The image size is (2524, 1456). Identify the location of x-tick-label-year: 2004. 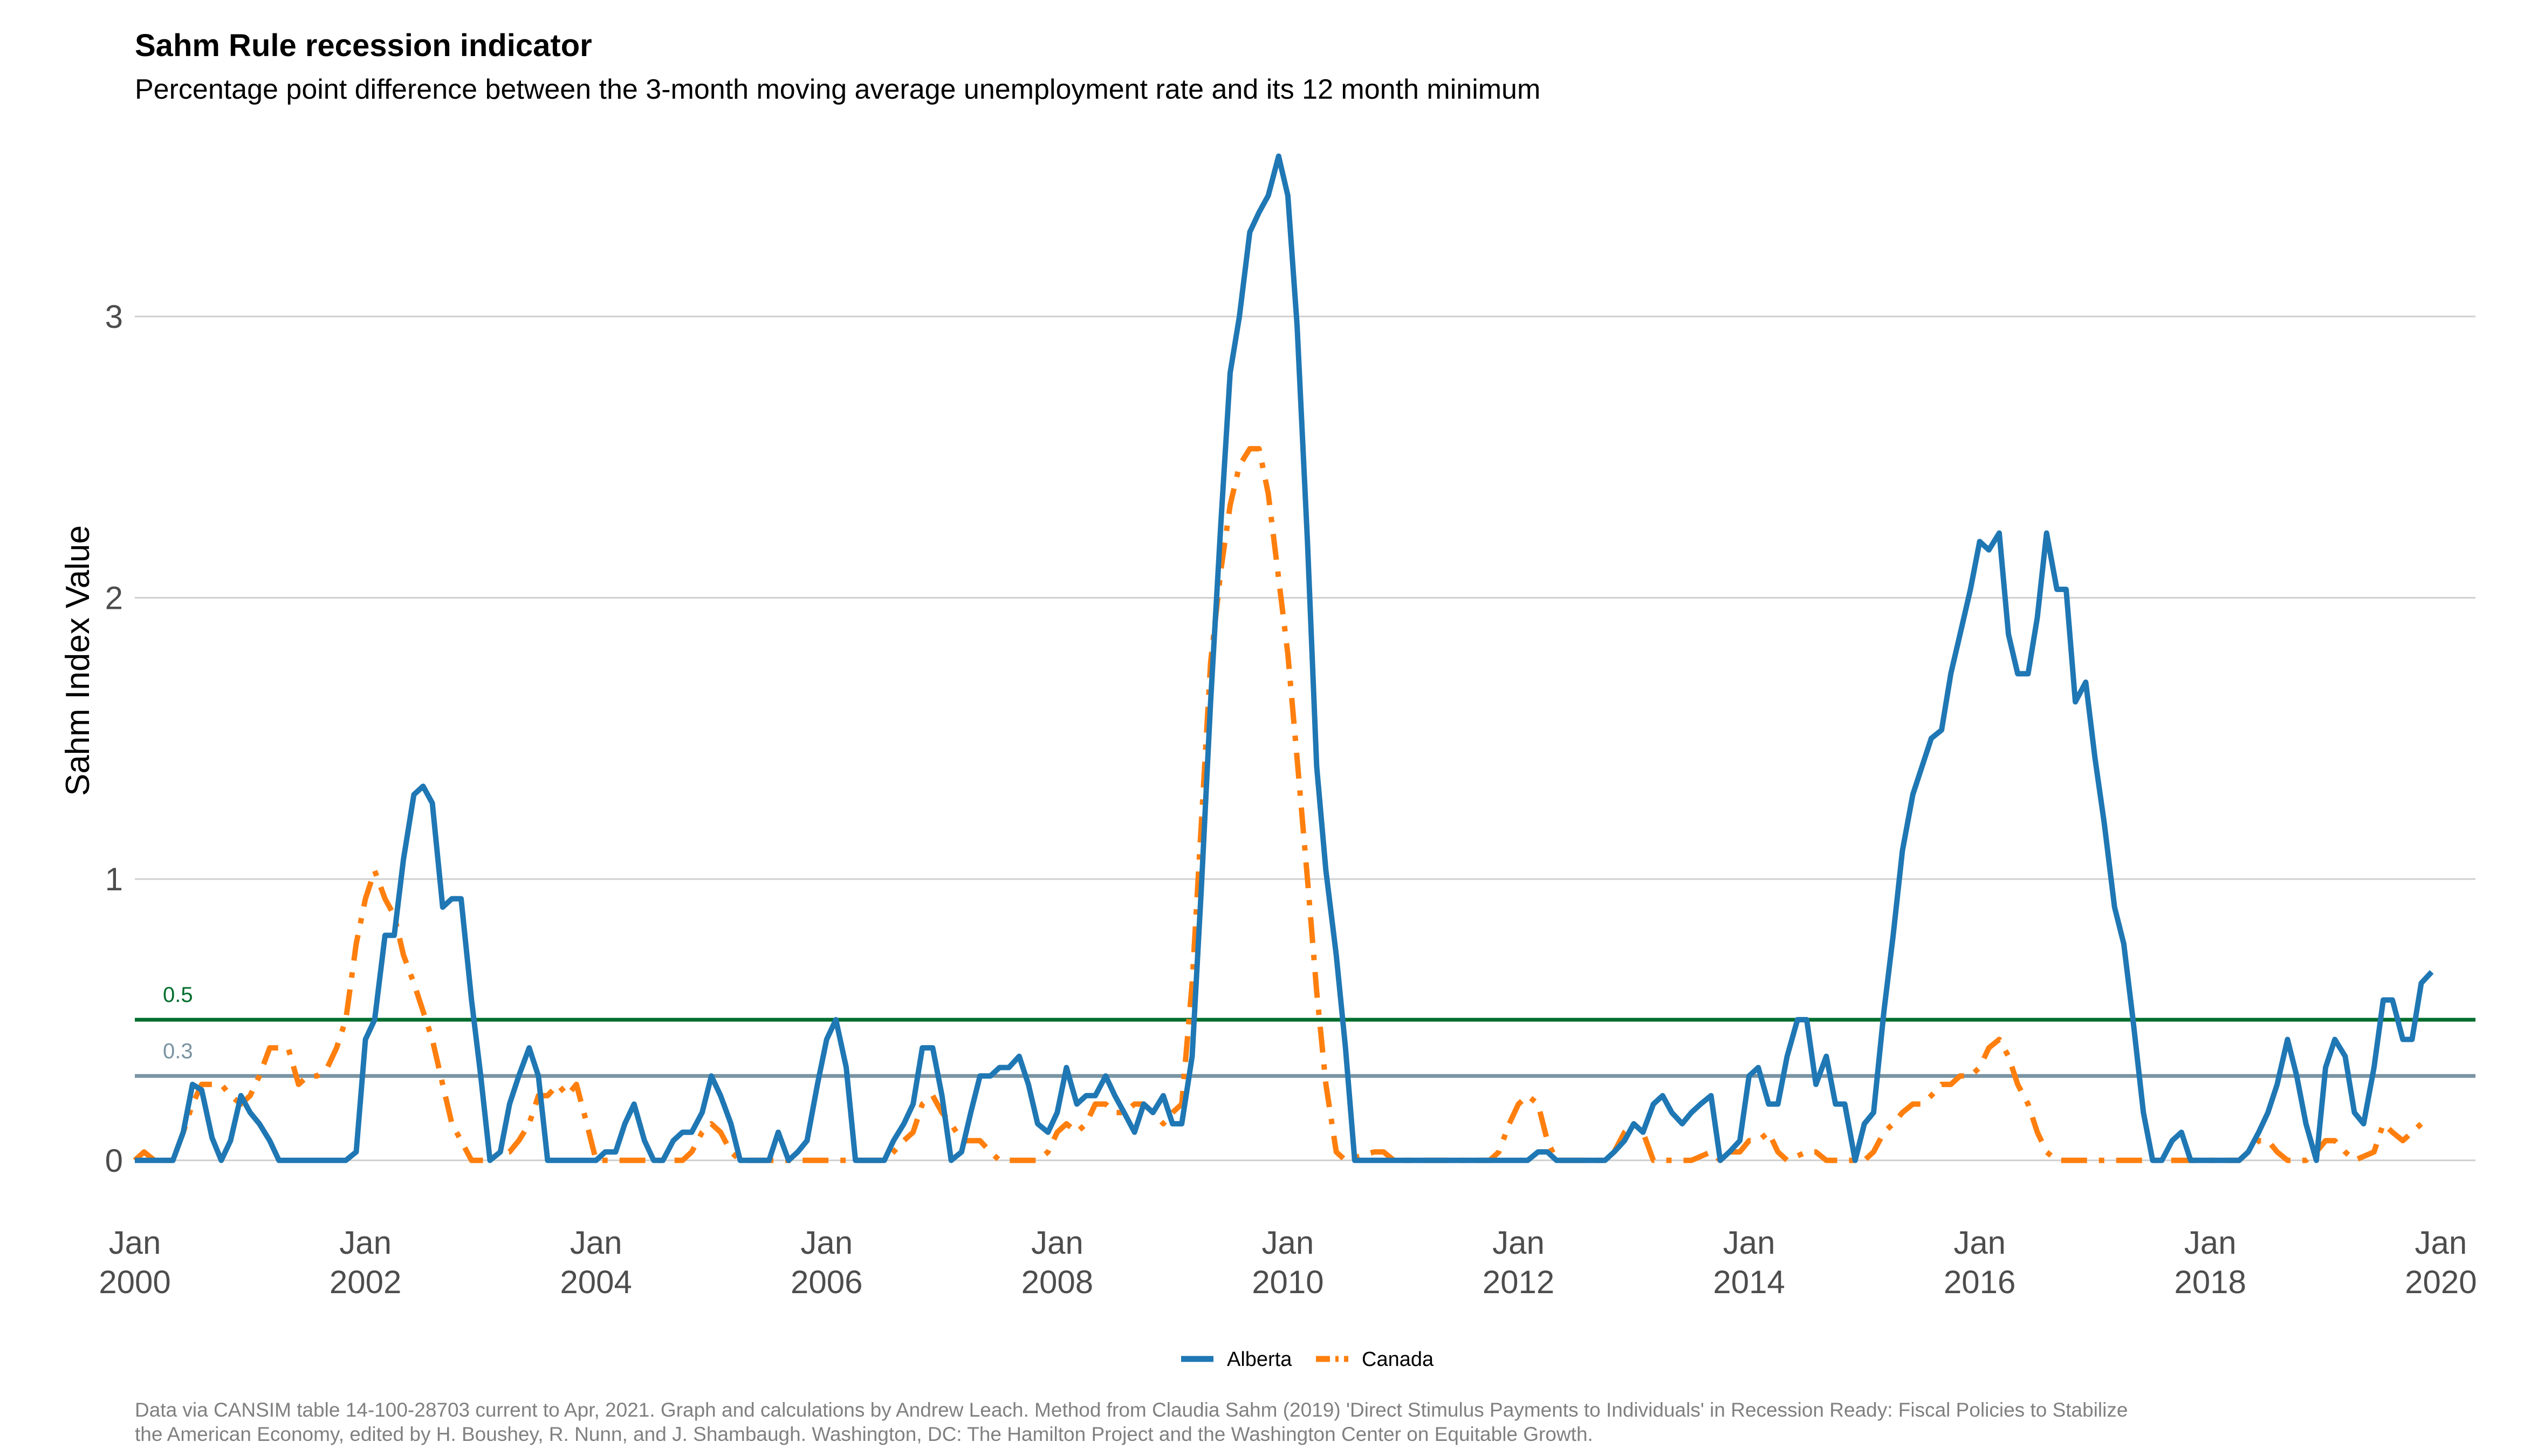
(596, 1282).